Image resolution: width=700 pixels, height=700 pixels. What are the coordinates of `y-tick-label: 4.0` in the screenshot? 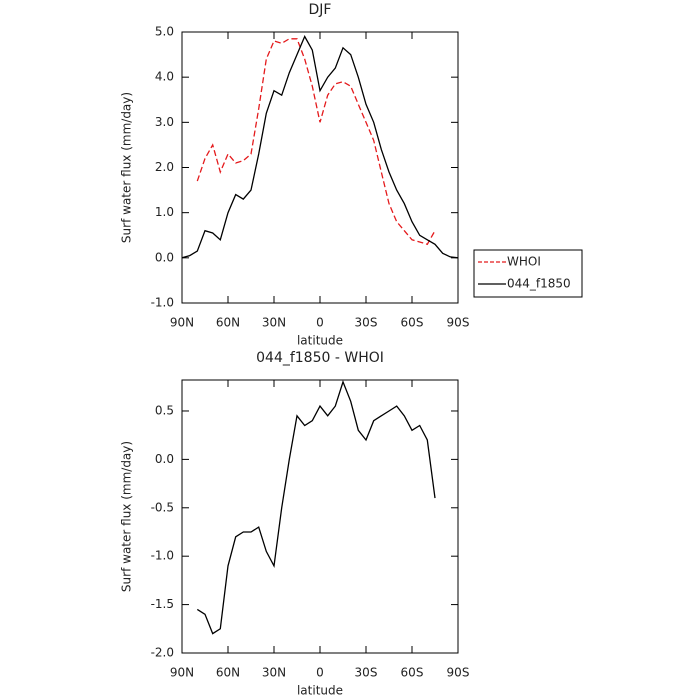 It's located at (164, 77).